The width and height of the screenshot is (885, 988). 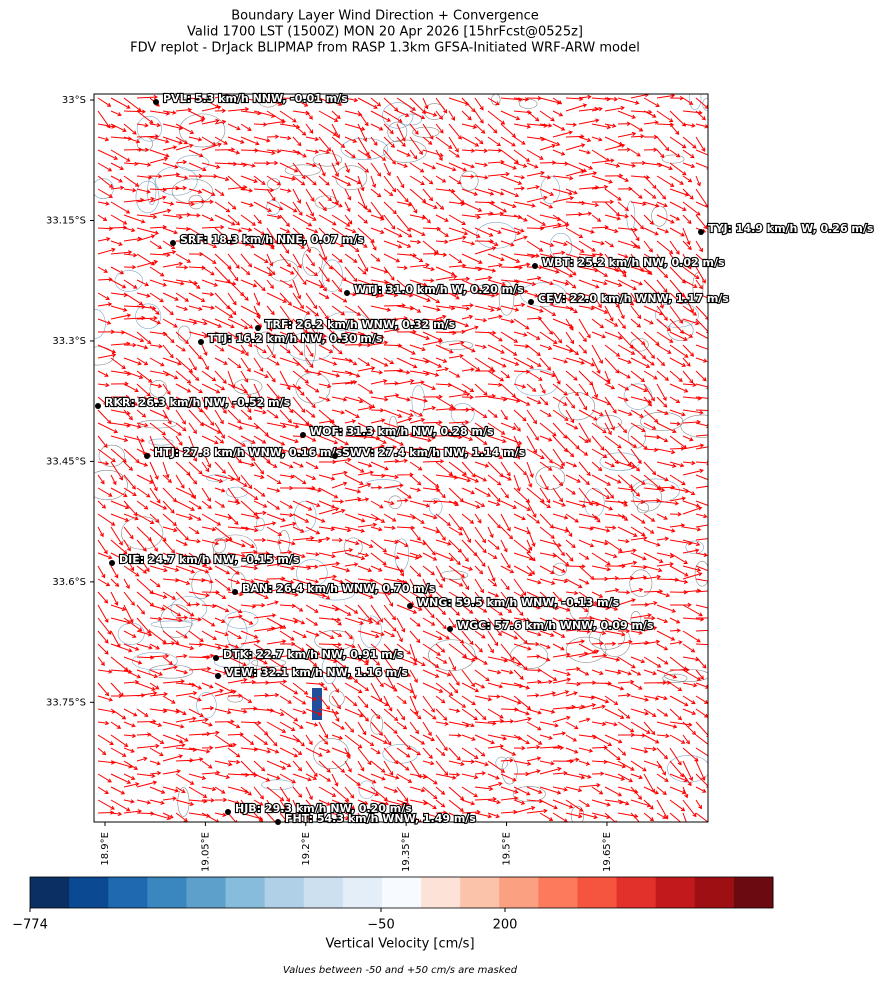 What do you see at coordinates (255, 98) in the screenshot?
I see `station-label: PVL: 5.3 km/h NNW, -0.01 m/s` at bounding box center [255, 98].